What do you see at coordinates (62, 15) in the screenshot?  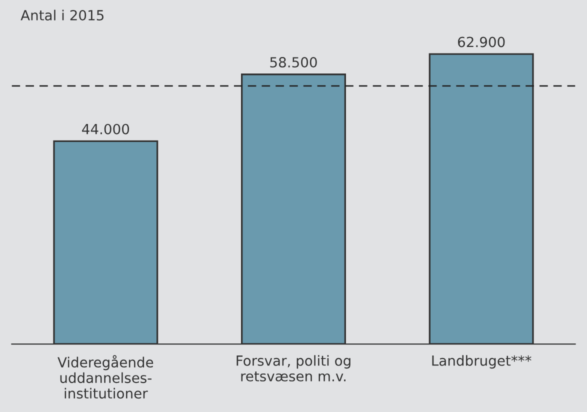 I see `chart-title: Antal i 2015` at bounding box center [62, 15].